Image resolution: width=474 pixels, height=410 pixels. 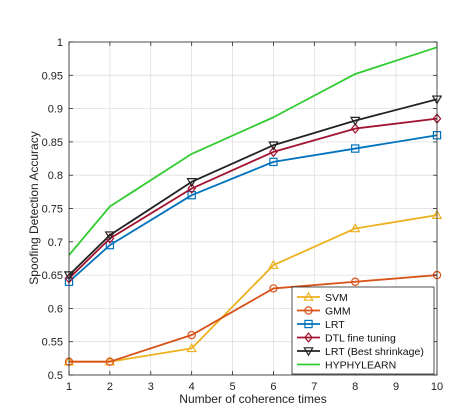 What do you see at coordinates (69, 387) in the screenshot?
I see `x-tick-label: 1` at bounding box center [69, 387].